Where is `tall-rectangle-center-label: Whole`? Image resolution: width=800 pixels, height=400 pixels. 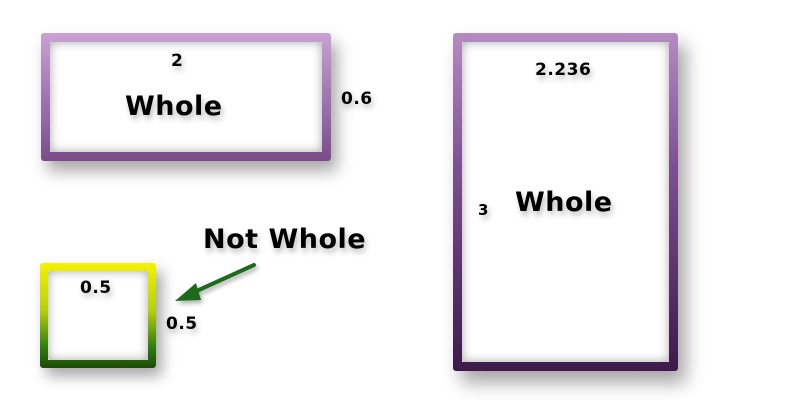 tall-rectangle-center-label: Whole is located at coordinates (564, 202).